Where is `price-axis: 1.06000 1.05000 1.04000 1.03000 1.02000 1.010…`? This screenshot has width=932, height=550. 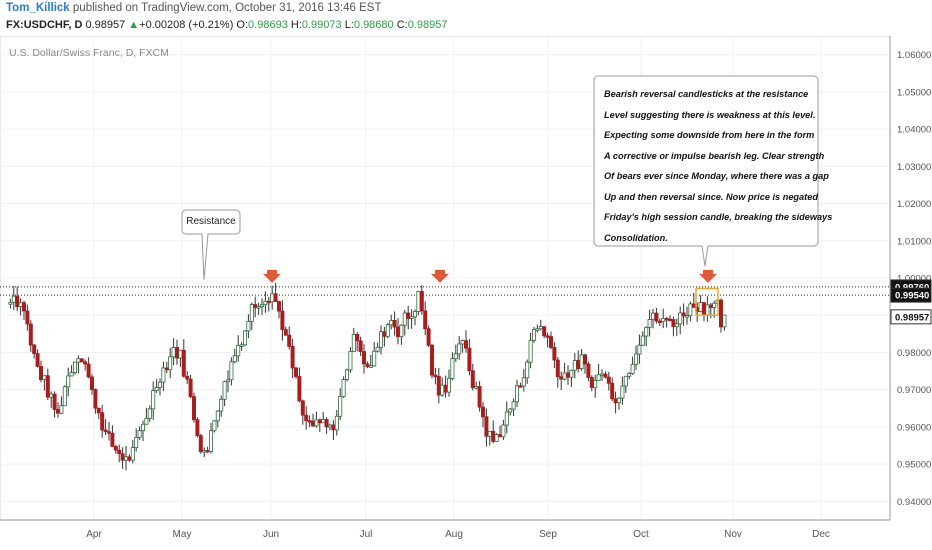
price-axis: 1.06000 1.05000 1.04000 1.03000 1.02000 1.010… is located at coordinates (910, 293).